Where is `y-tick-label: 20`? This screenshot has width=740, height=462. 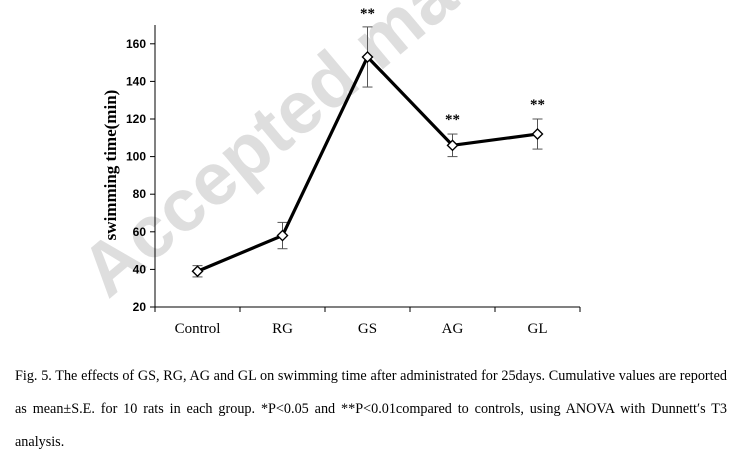 y-tick-label: 20 is located at coordinates (140, 307).